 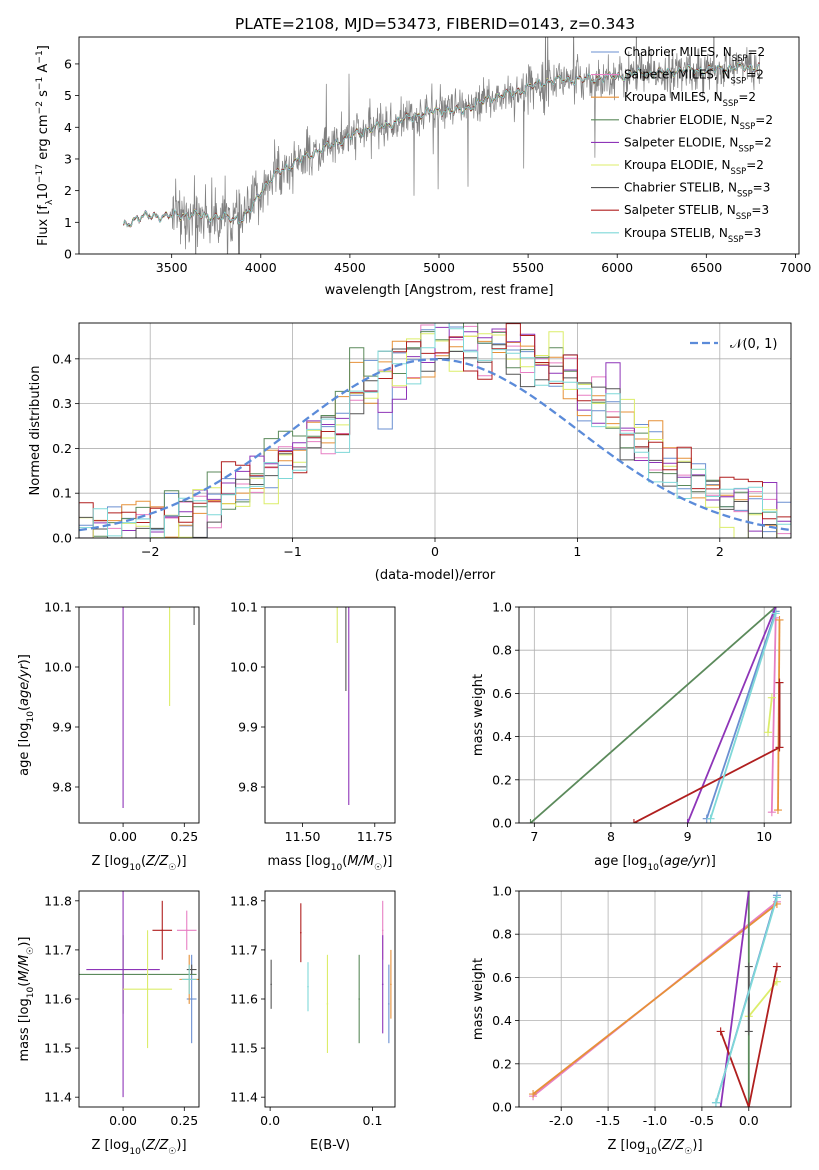 I want to click on x-axis-label: wavelength [Angstrom, rest frame], so click(x=439, y=290).